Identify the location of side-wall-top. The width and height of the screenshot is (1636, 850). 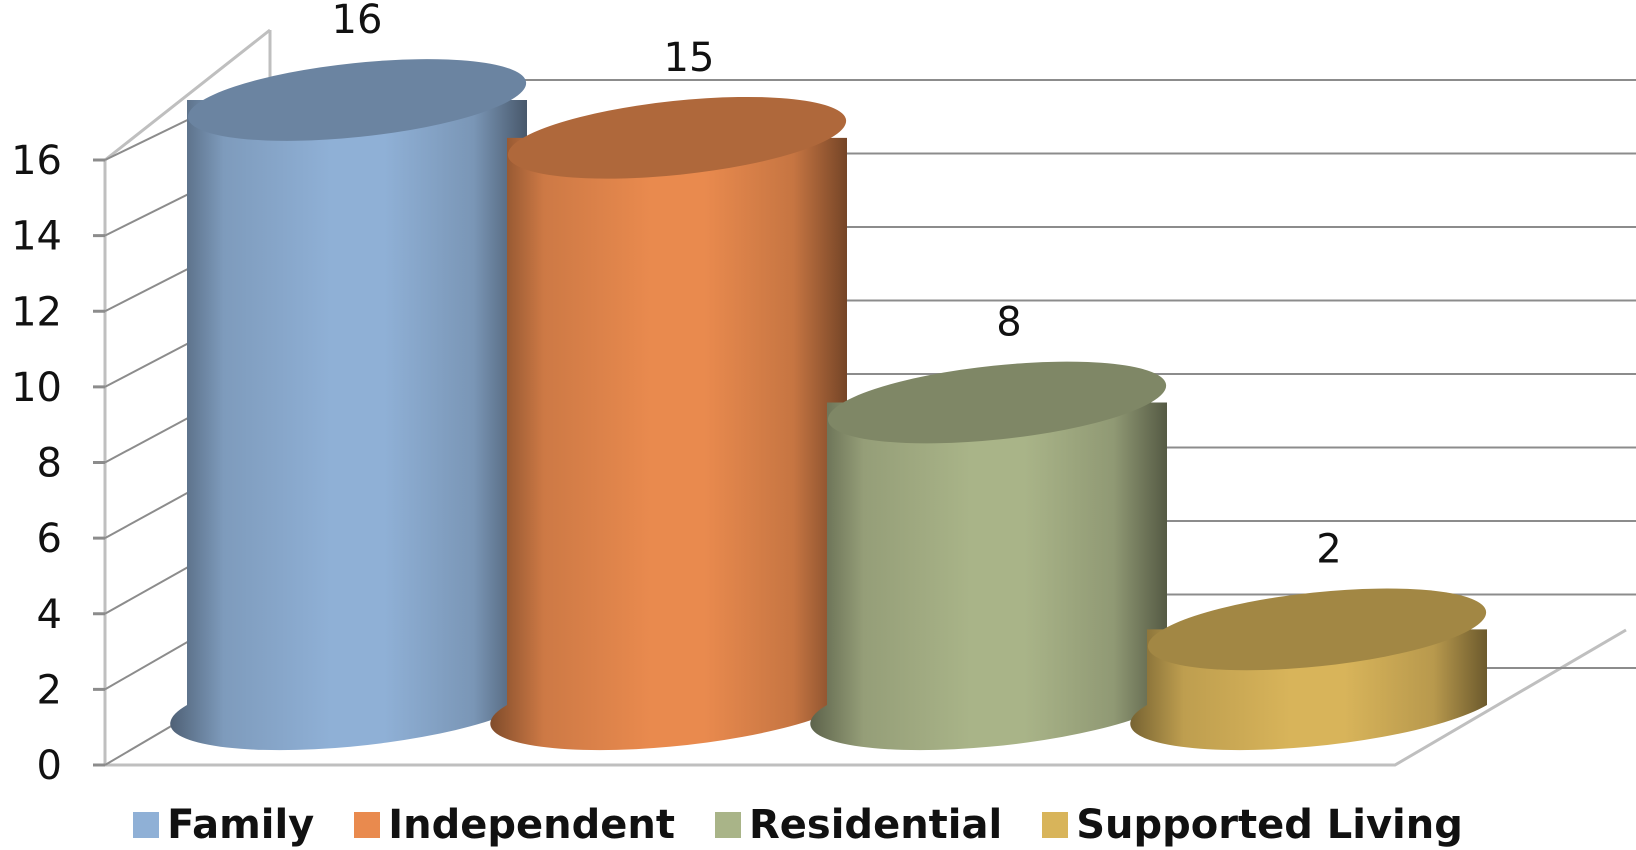
(187, 95).